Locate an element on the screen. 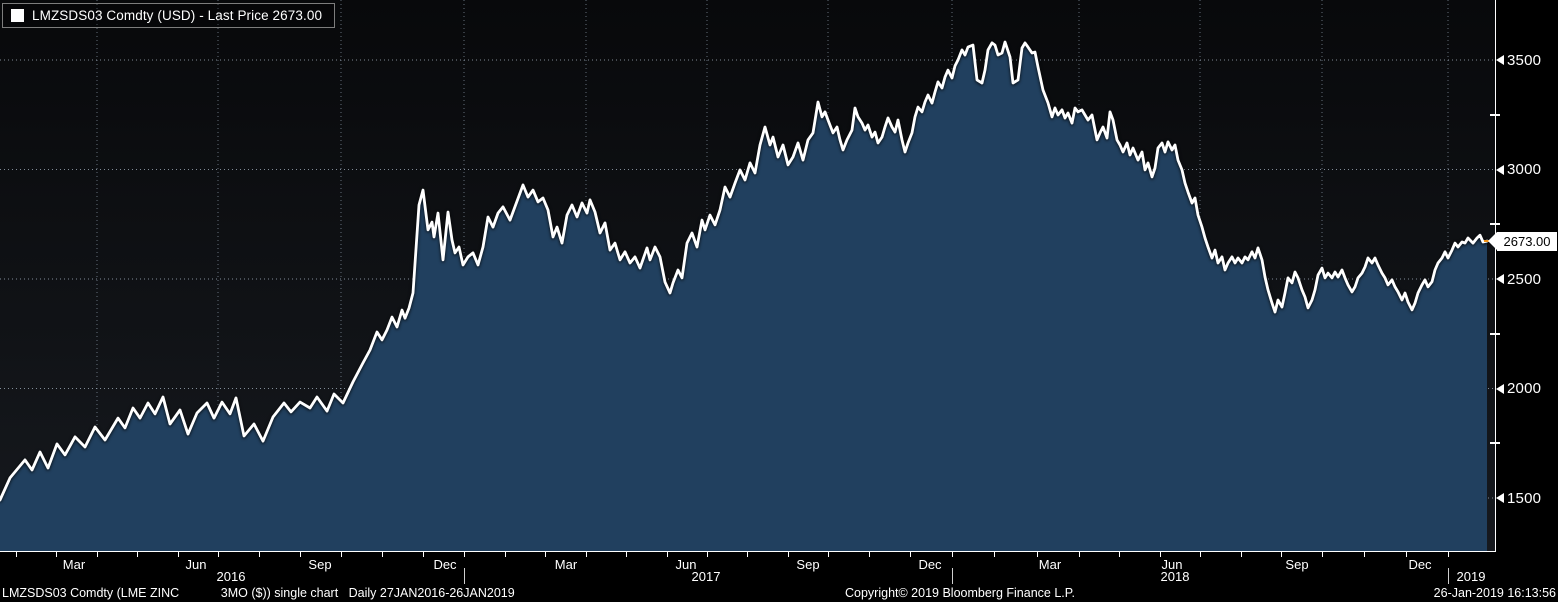  last-price-value: 2673.00 is located at coordinates (1527, 241).